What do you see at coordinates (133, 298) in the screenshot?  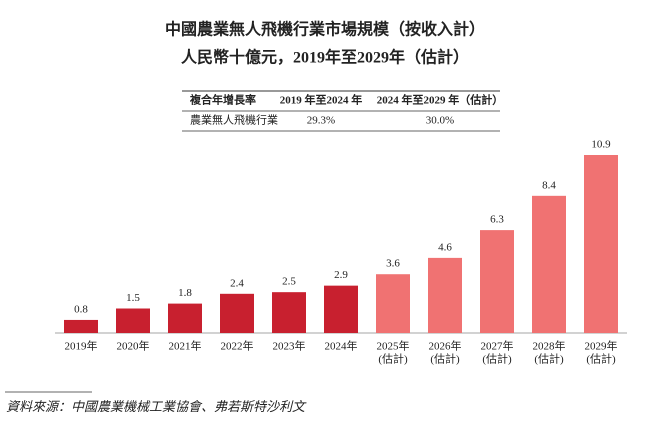 I see `value-label: 1.5` at bounding box center [133, 298].